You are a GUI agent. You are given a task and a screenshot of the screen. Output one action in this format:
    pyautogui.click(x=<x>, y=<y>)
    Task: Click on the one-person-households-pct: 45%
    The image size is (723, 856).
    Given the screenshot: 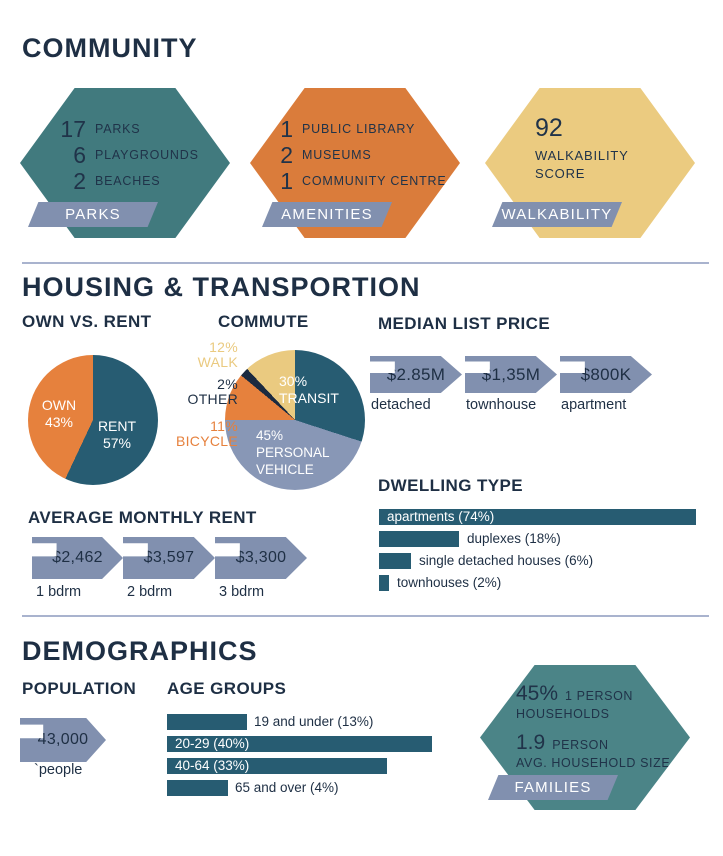 What is the action you would take?
    pyautogui.click(x=537, y=693)
    